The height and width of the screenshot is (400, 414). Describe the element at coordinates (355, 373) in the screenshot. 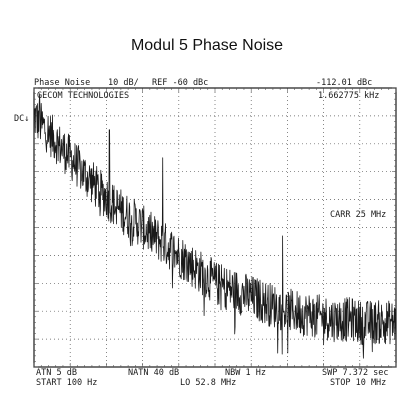

I see `sweep-time-label: SWP 7.372 sec` at that location.